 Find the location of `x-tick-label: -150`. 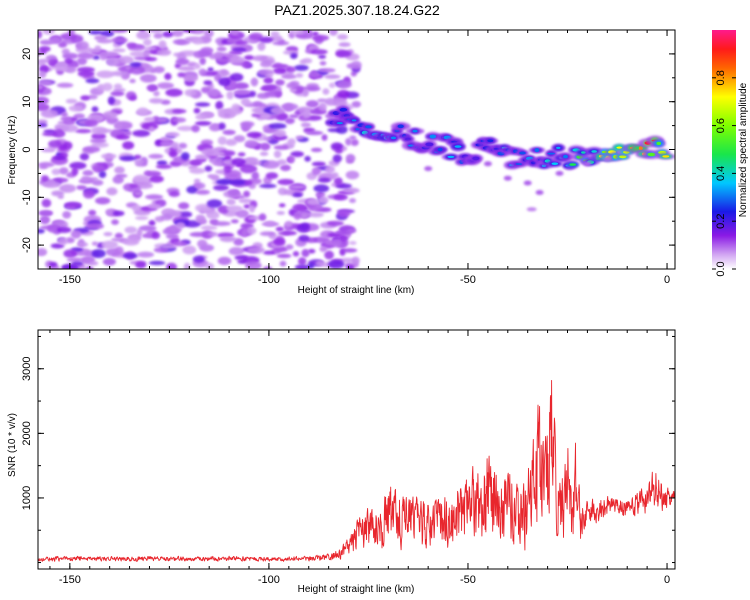

x-tick-label: -150 is located at coordinates (70, 580).